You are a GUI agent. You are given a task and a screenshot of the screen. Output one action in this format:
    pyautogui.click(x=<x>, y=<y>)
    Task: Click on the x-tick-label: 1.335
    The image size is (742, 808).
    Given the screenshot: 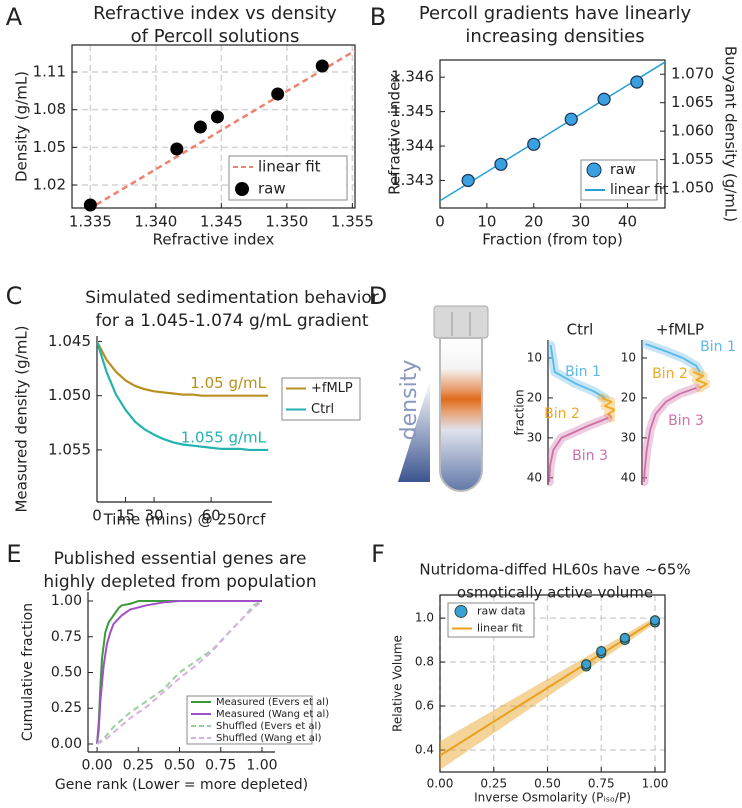 What is the action you would take?
    pyautogui.click(x=90, y=222)
    